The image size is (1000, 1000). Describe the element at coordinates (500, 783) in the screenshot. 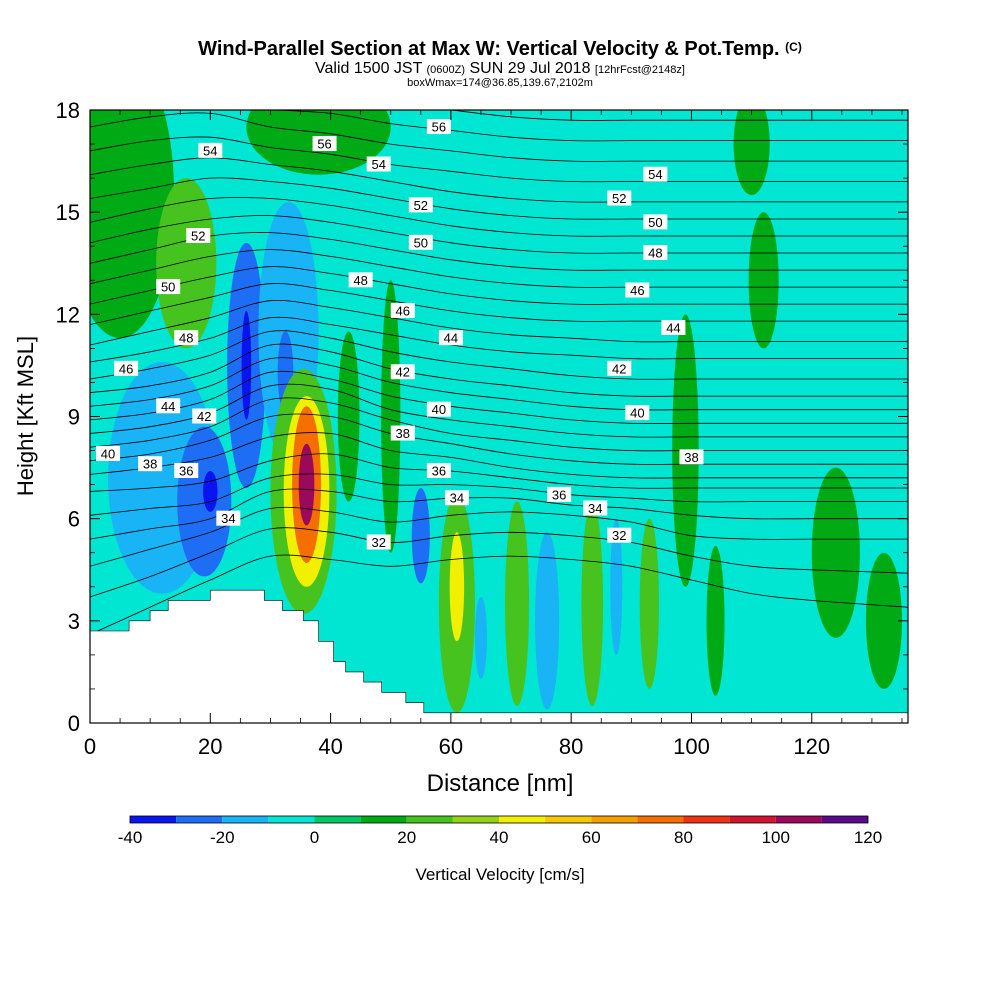

I see `x-axis-label: Distance [nm]` at that location.